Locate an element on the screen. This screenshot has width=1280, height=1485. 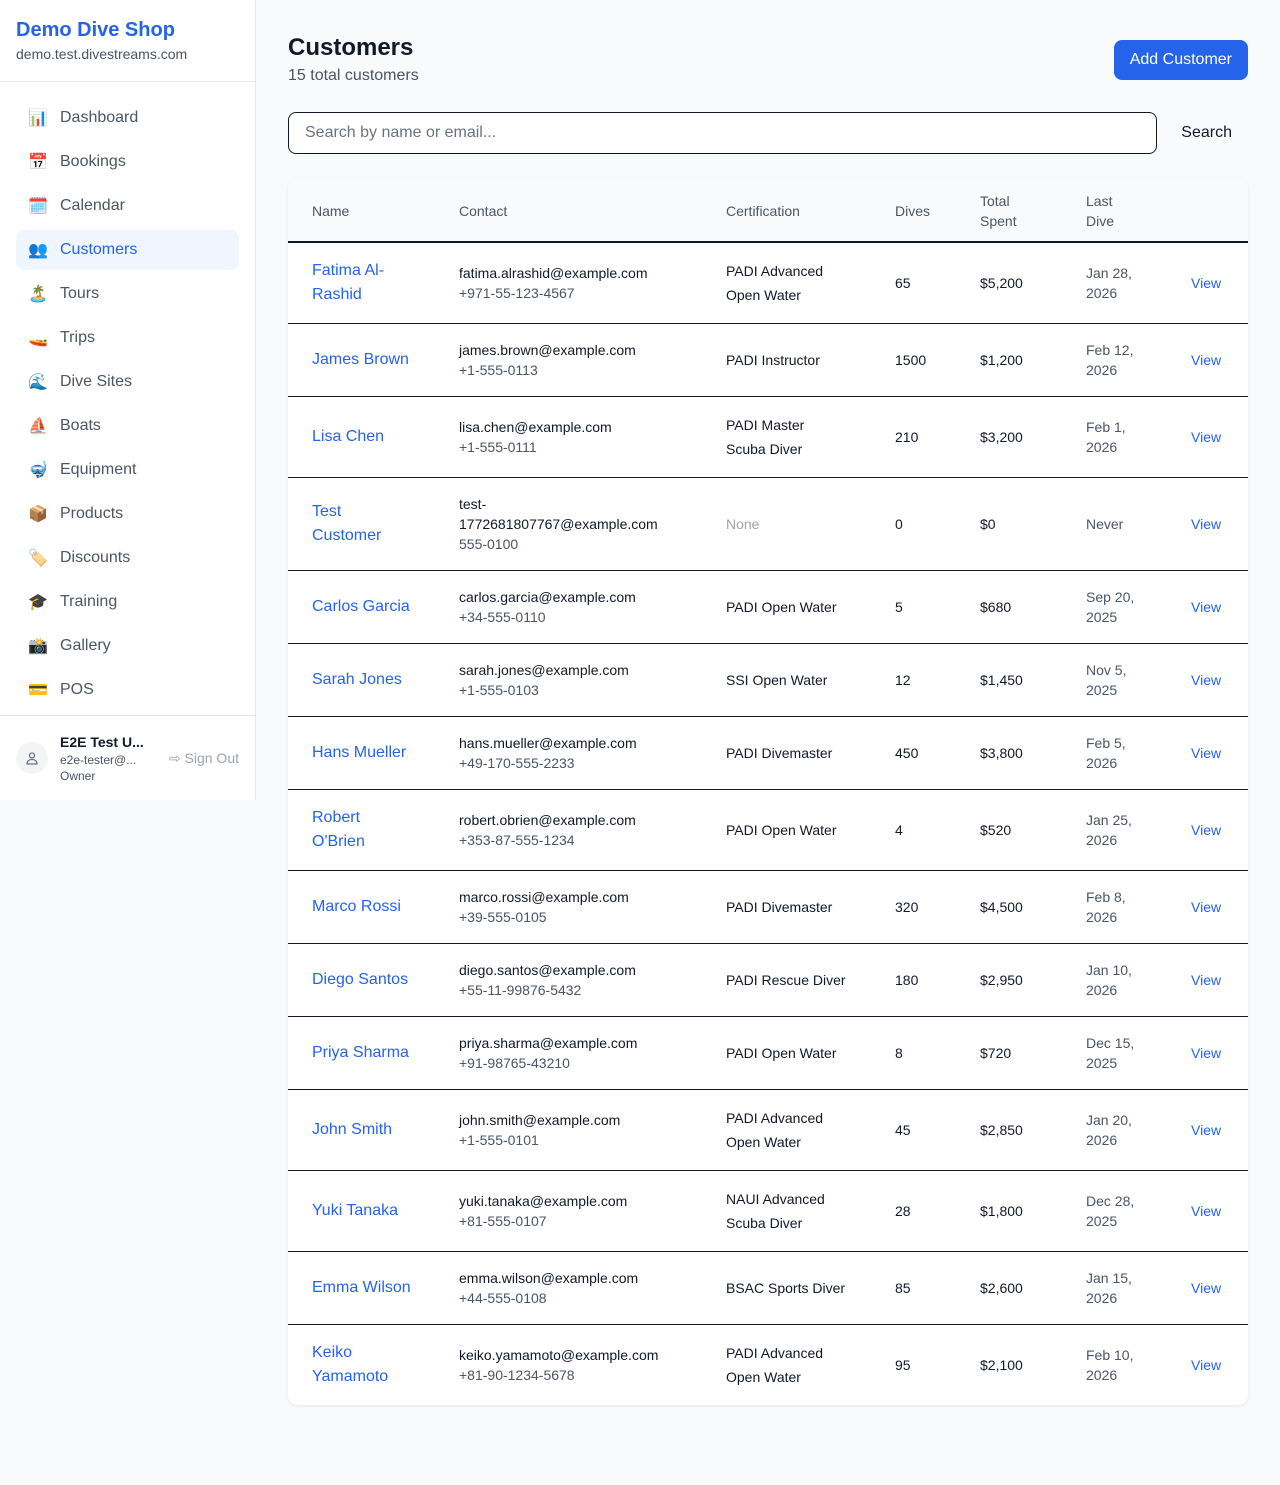
sidebar-item-calendar: 🗓️ Calendar is located at coordinates (127, 206).